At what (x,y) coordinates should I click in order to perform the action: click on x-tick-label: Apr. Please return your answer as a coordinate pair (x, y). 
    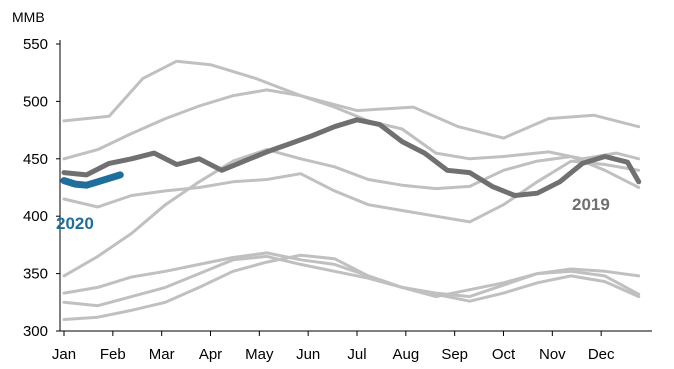
    Looking at the image, I should click on (210, 354).